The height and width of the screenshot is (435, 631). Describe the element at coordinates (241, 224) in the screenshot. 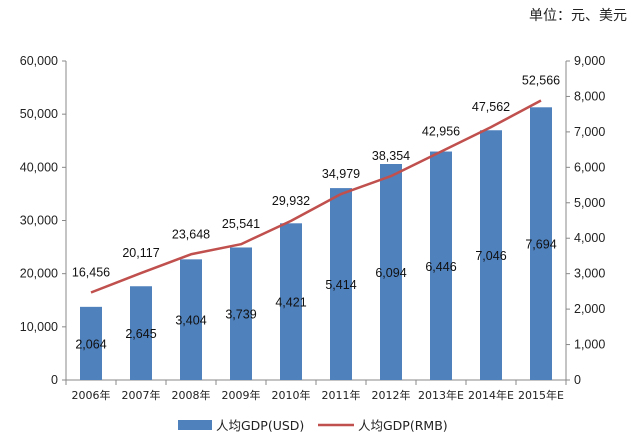

I see `line-value-label: 25,541` at that location.